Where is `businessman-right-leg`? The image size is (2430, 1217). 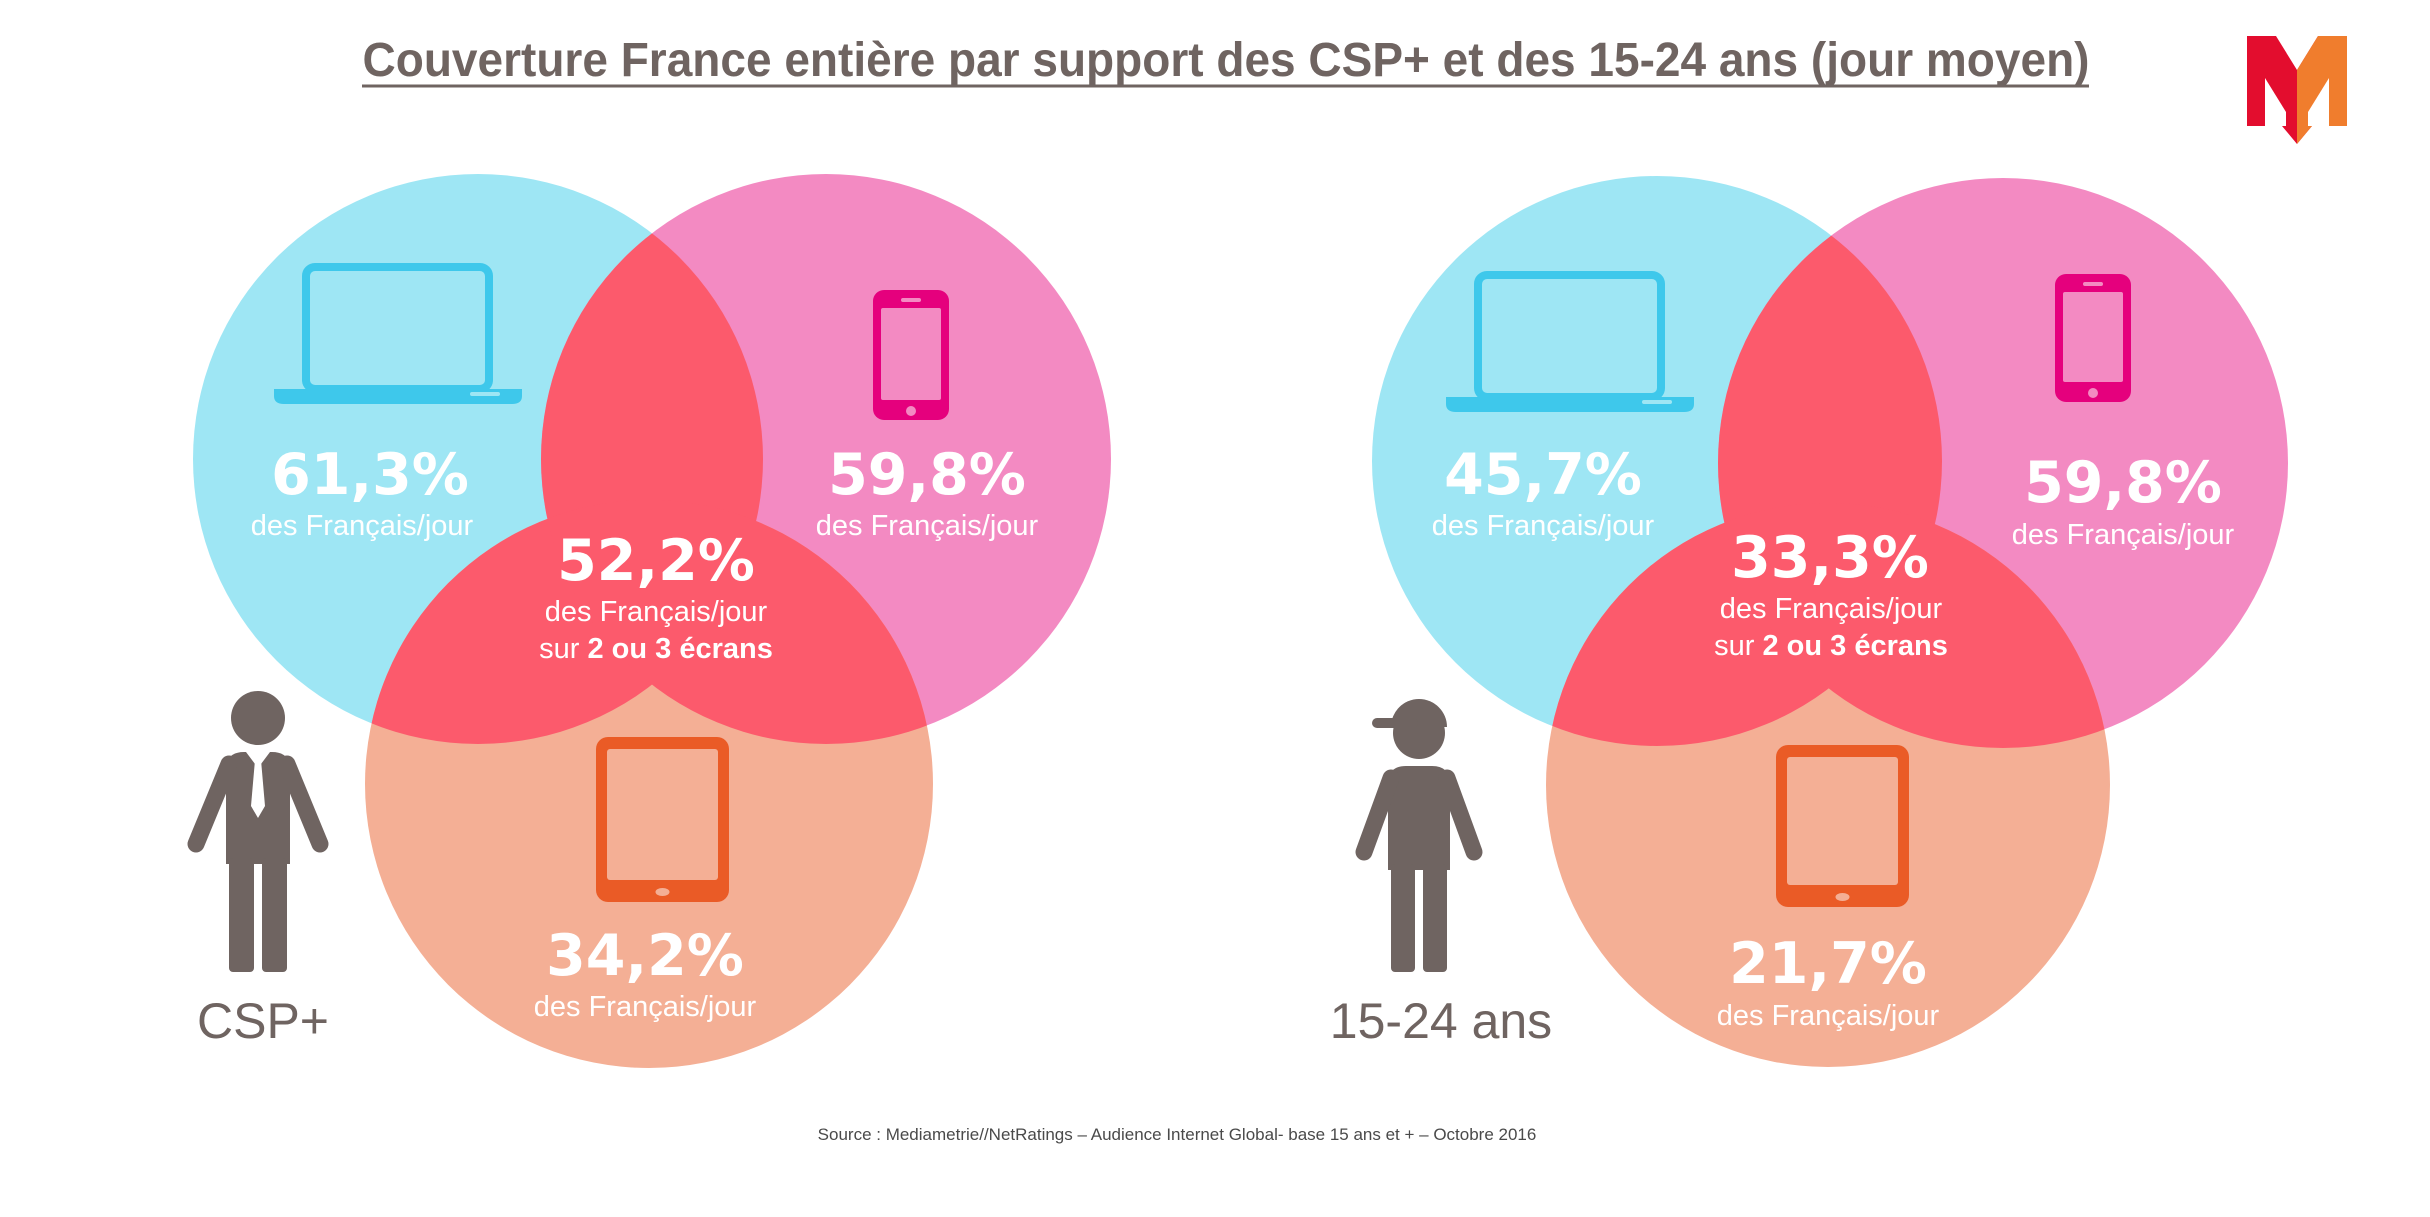
businessman-right-leg is located at coordinates (274, 915).